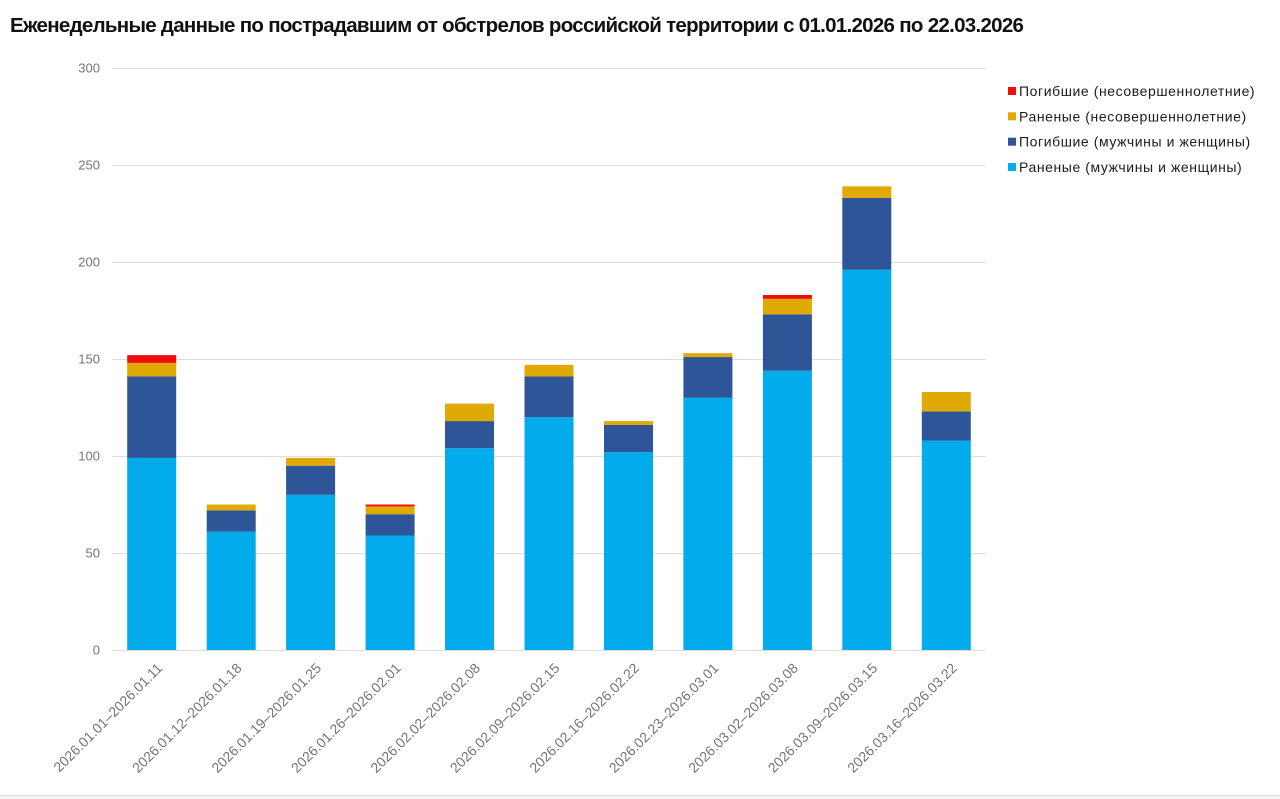 The image size is (1280, 799). I want to click on svg-text: Погибшие (мужчины и женщины), so click(1135, 142).